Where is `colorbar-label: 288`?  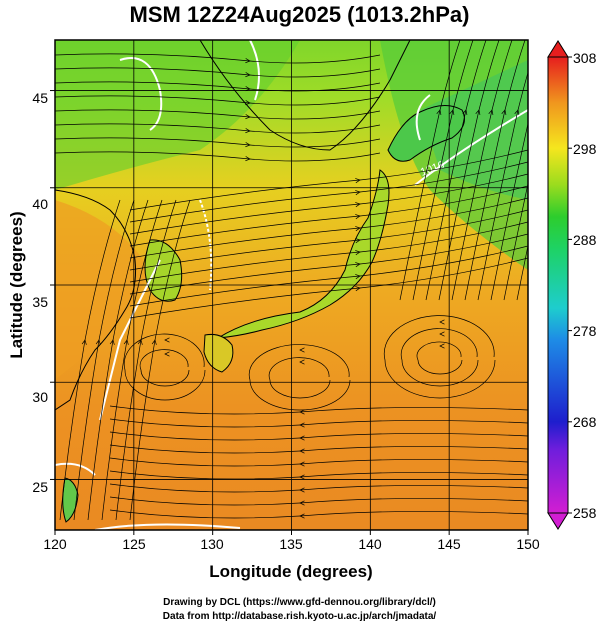
colorbar-label: 288 is located at coordinates (585, 240).